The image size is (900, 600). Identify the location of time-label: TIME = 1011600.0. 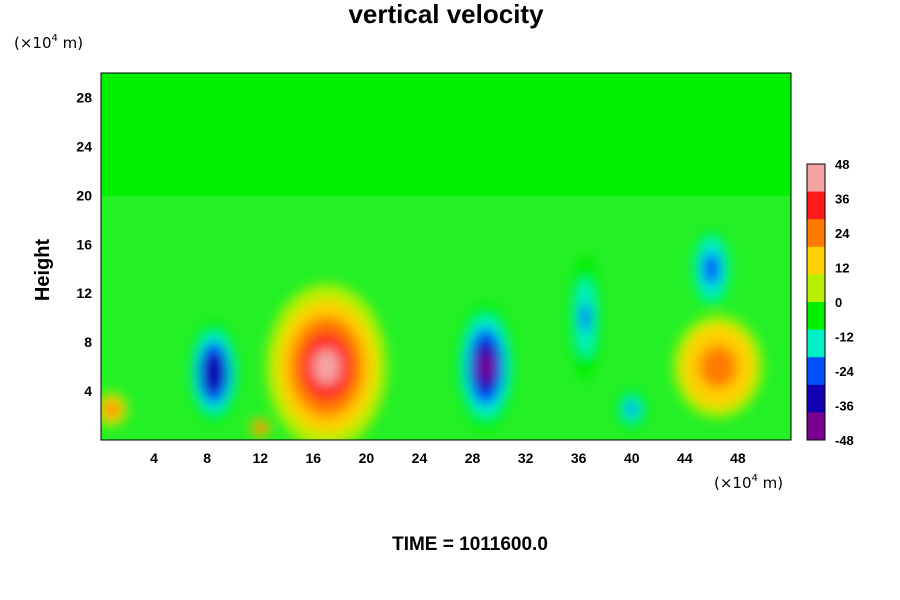
(470, 544).